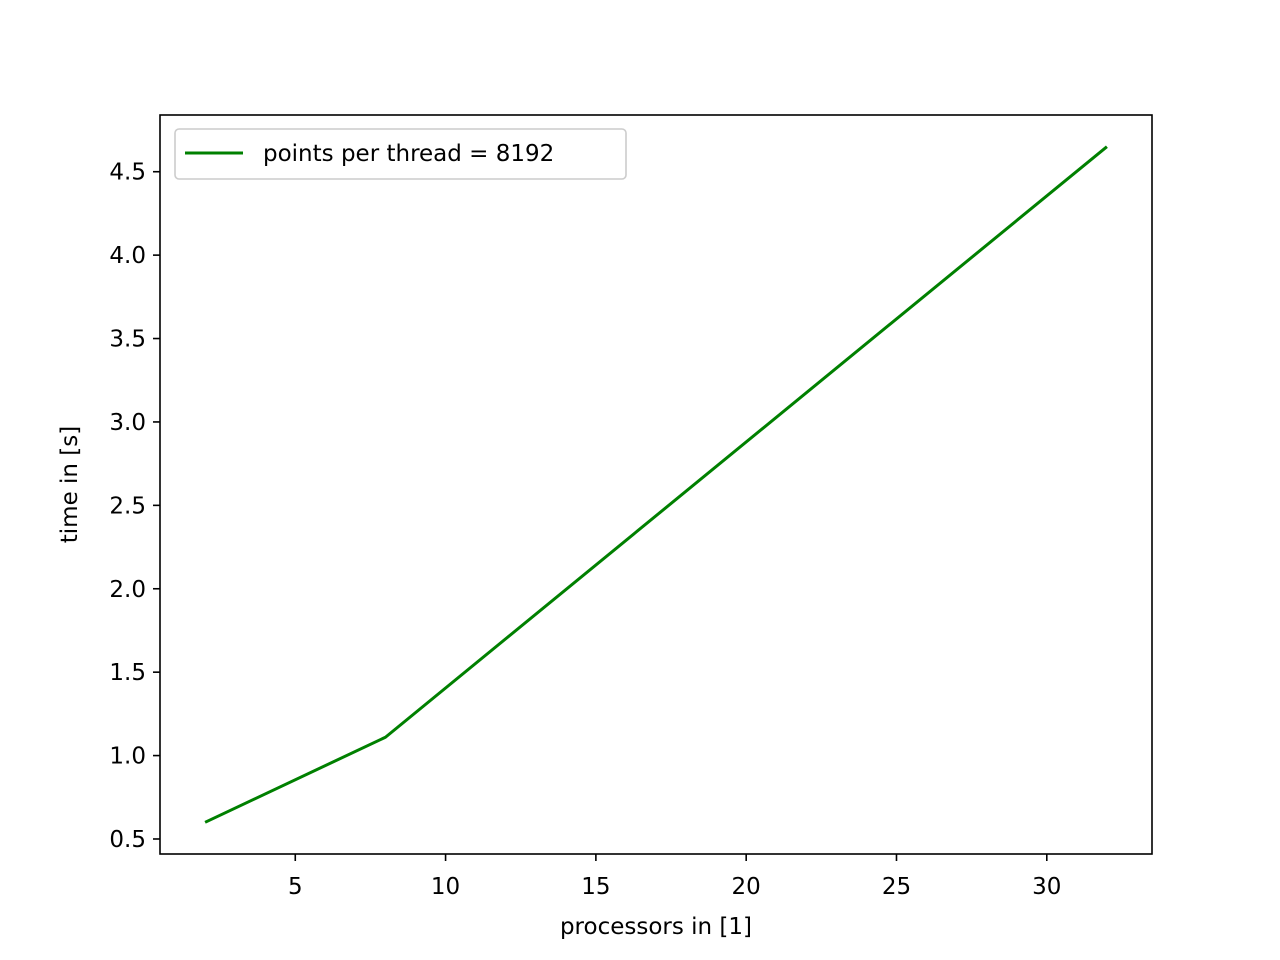 This screenshot has height=960, width=1280. What do you see at coordinates (746, 887) in the screenshot?
I see `x-tick-label: 20` at bounding box center [746, 887].